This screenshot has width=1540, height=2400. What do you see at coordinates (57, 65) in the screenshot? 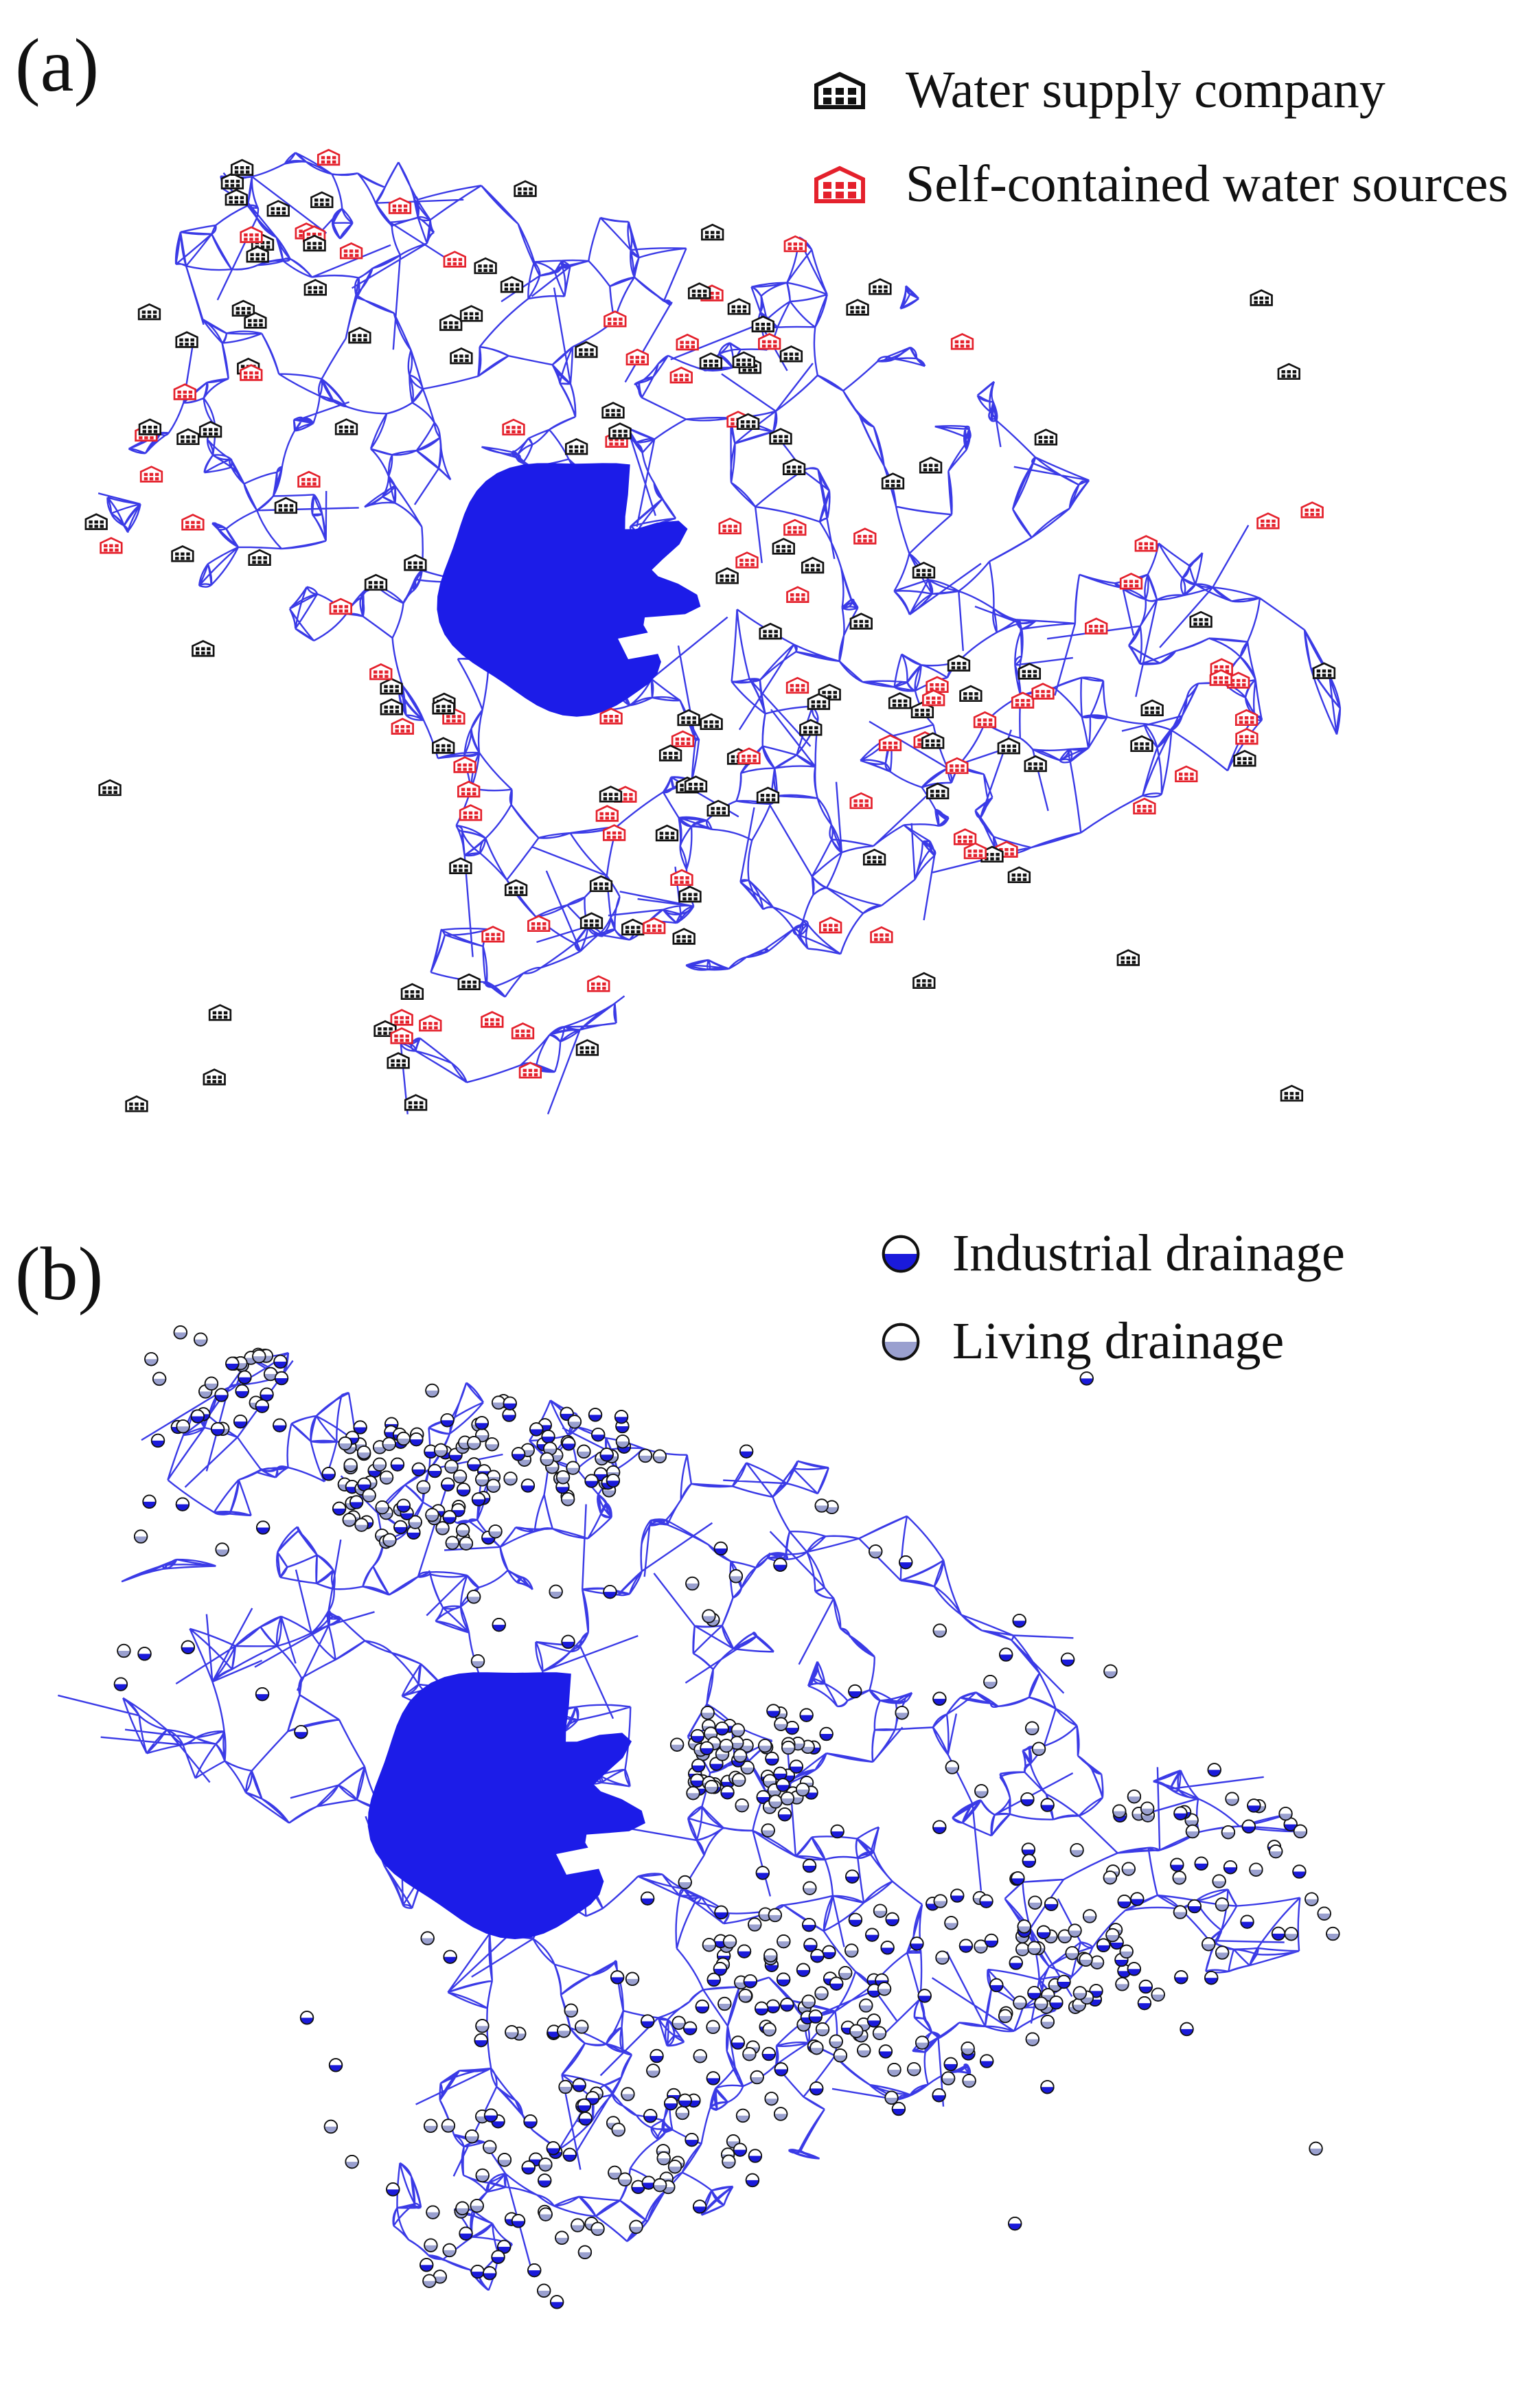
I see `panel-label-a: (a)` at bounding box center [57, 65].